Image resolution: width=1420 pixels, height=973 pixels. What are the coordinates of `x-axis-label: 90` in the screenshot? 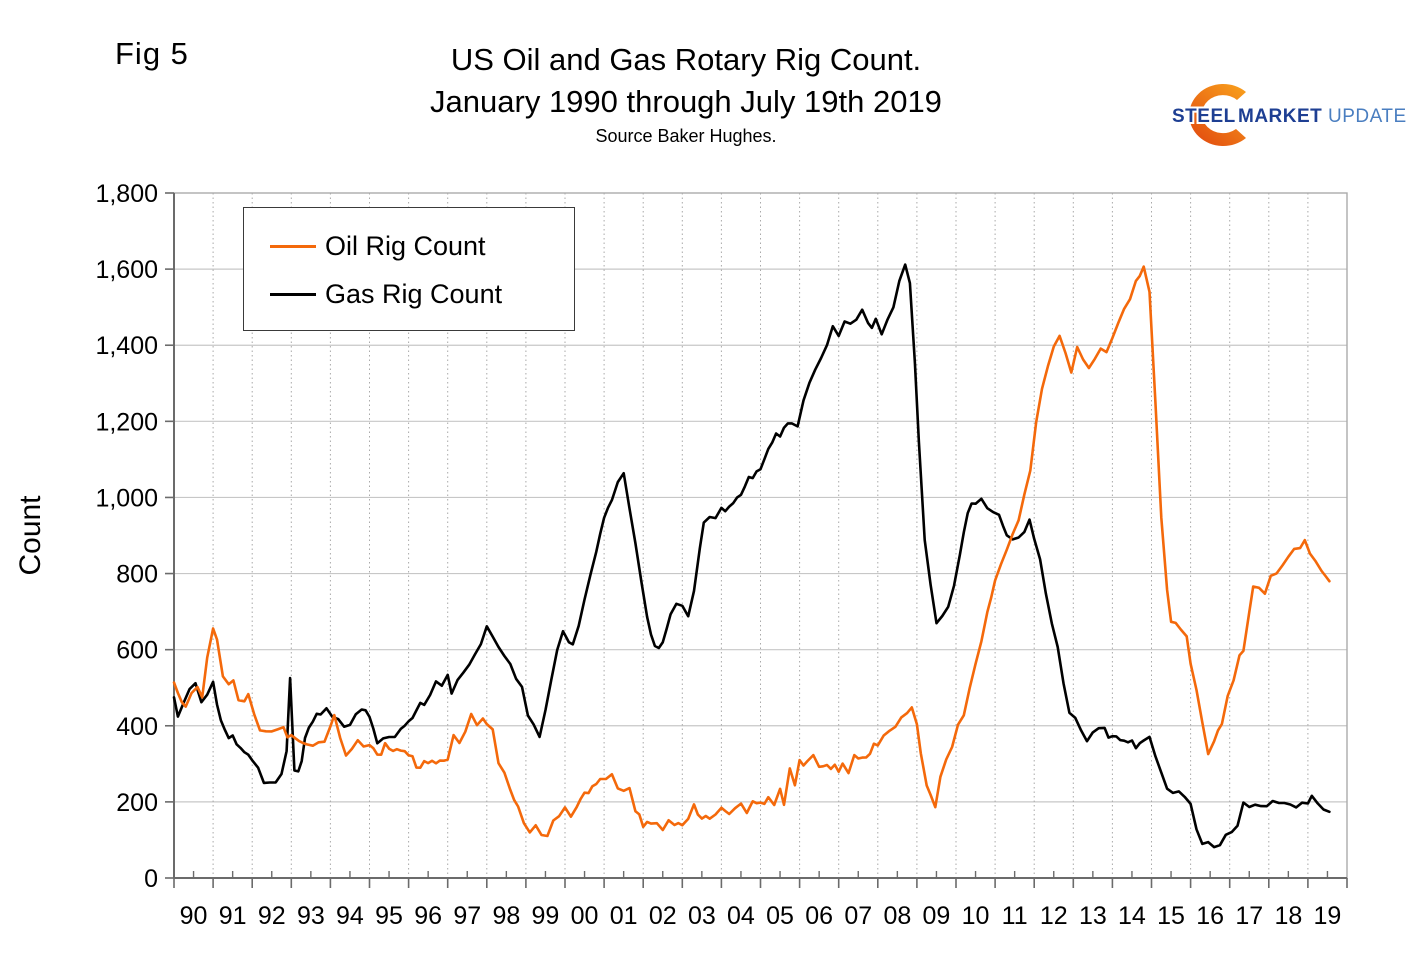 It's located at (194, 916).